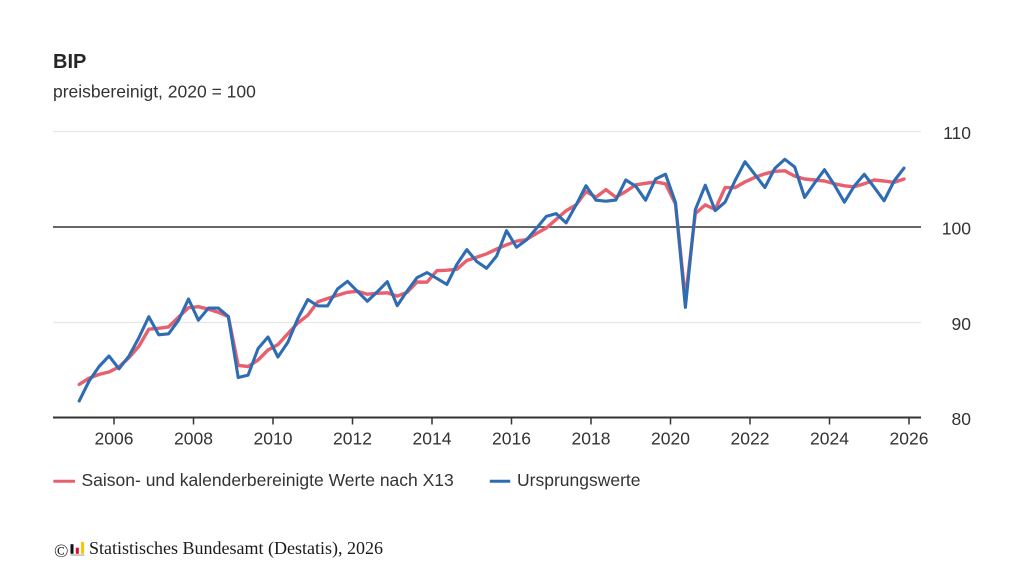 This screenshot has width=1024, height=576. What do you see at coordinates (829, 439) in the screenshot?
I see `svg-text: 2024` at bounding box center [829, 439].